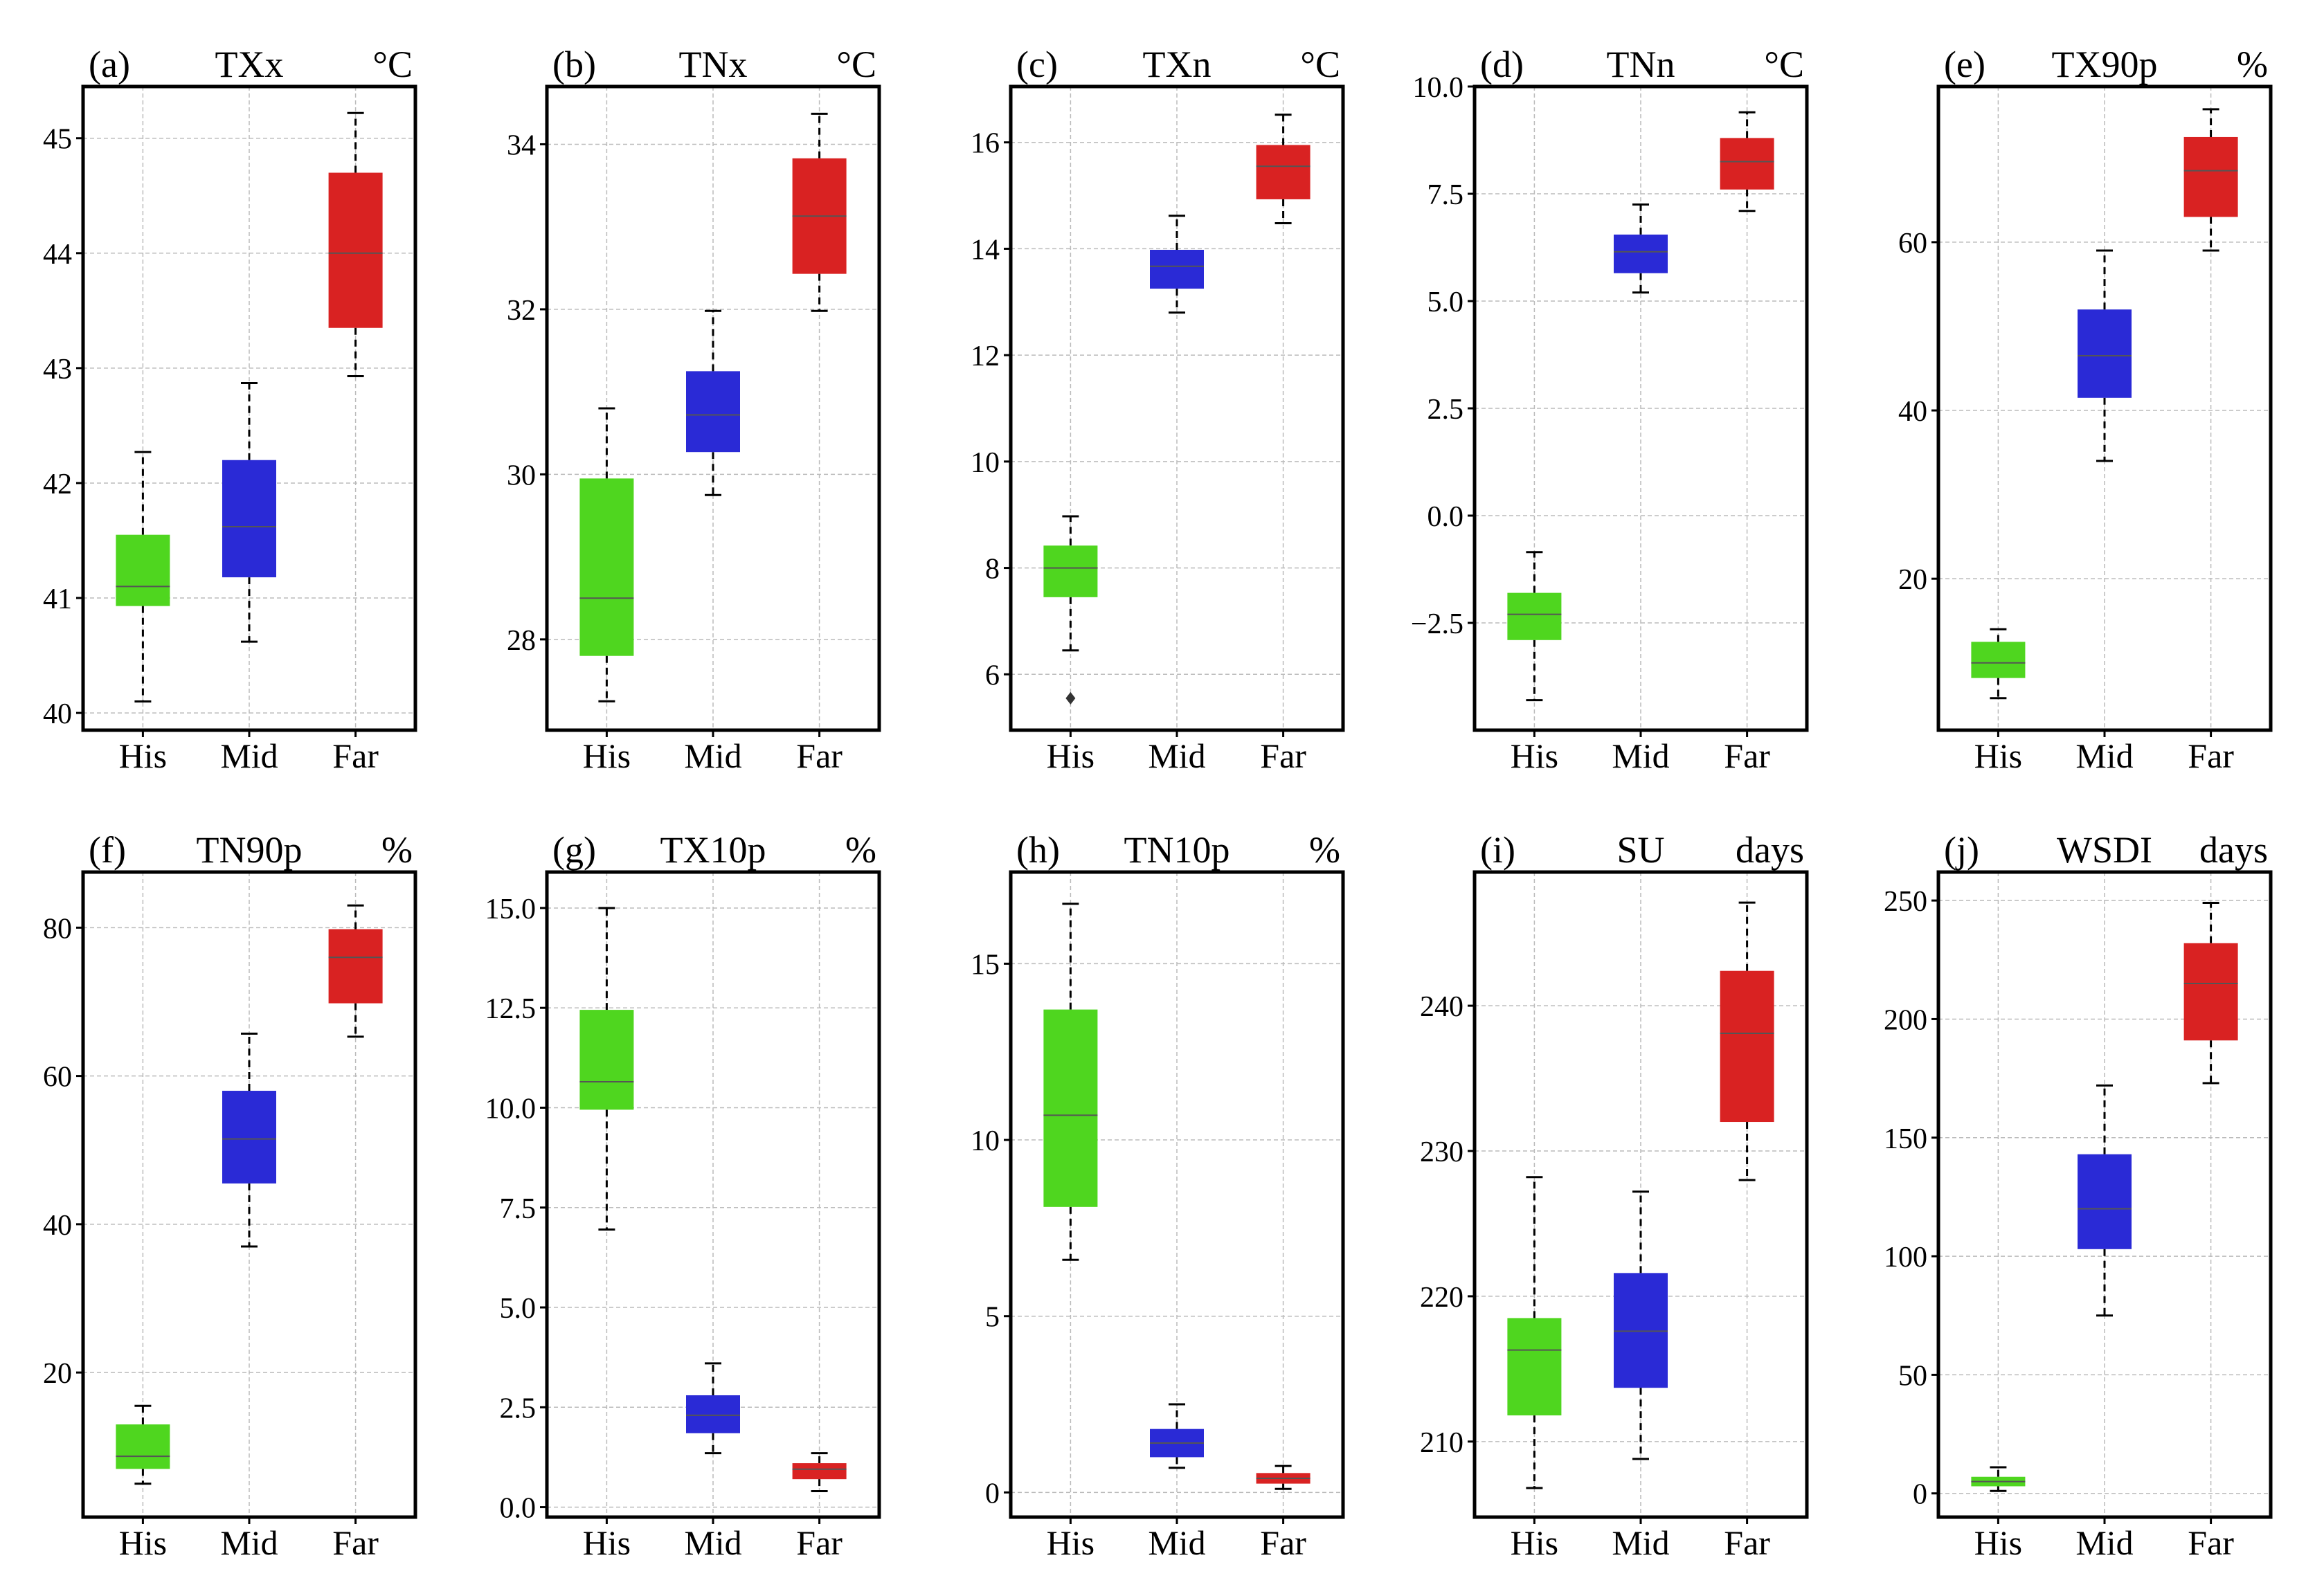  What do you see at coordinates (574, 64) in the screenshot?
I see `panel-label: (b)` at bounding box center [574, 64].